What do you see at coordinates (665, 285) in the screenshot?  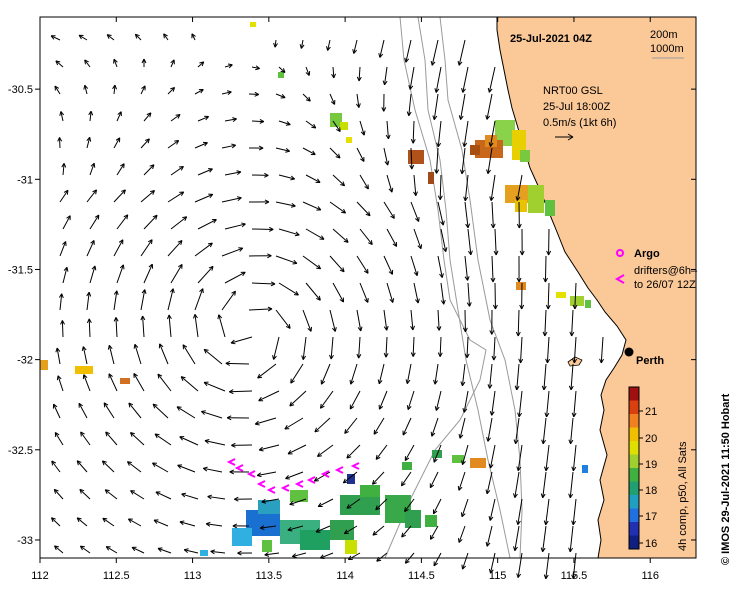 I see `drifters-label-2: to 26/07 12Z` at bounding box center [665, 285].